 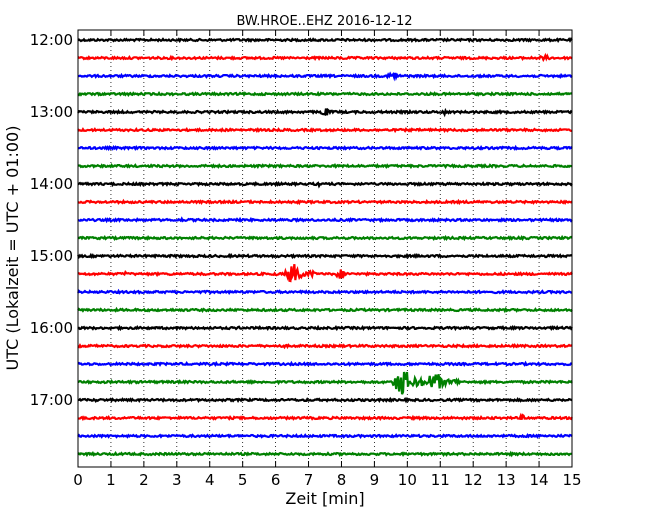 I want to click on x-tick-label: 9, so click(x=375, y=480).